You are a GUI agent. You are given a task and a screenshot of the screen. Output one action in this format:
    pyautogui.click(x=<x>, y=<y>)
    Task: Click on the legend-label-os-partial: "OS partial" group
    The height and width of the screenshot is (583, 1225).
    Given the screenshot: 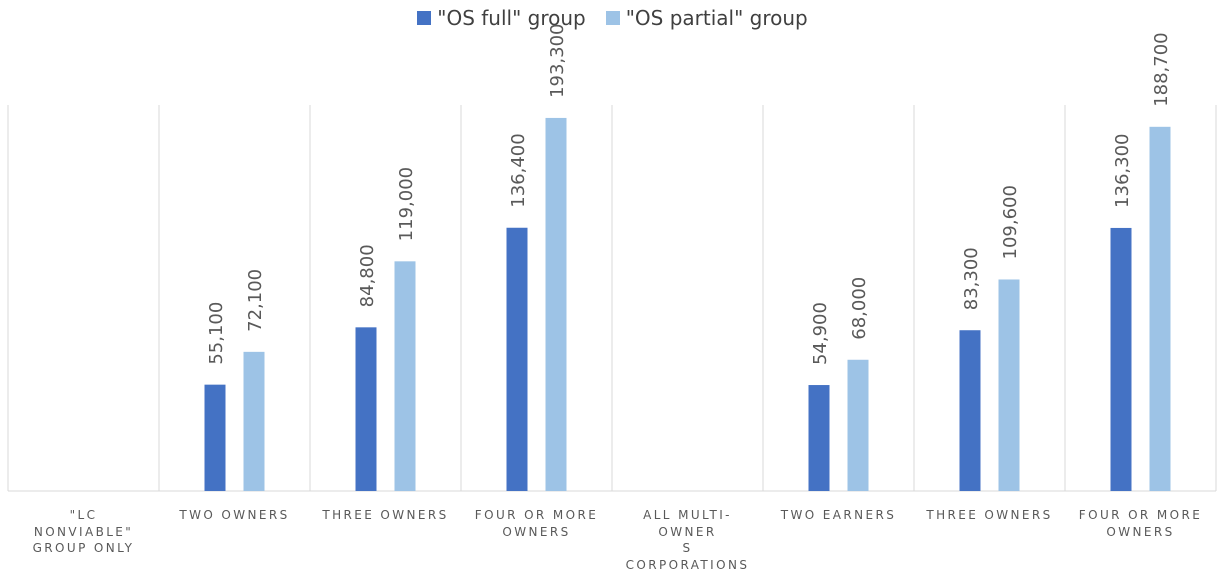 What is the action you would take?
    pyautogui.click(x=716, y=18)
    